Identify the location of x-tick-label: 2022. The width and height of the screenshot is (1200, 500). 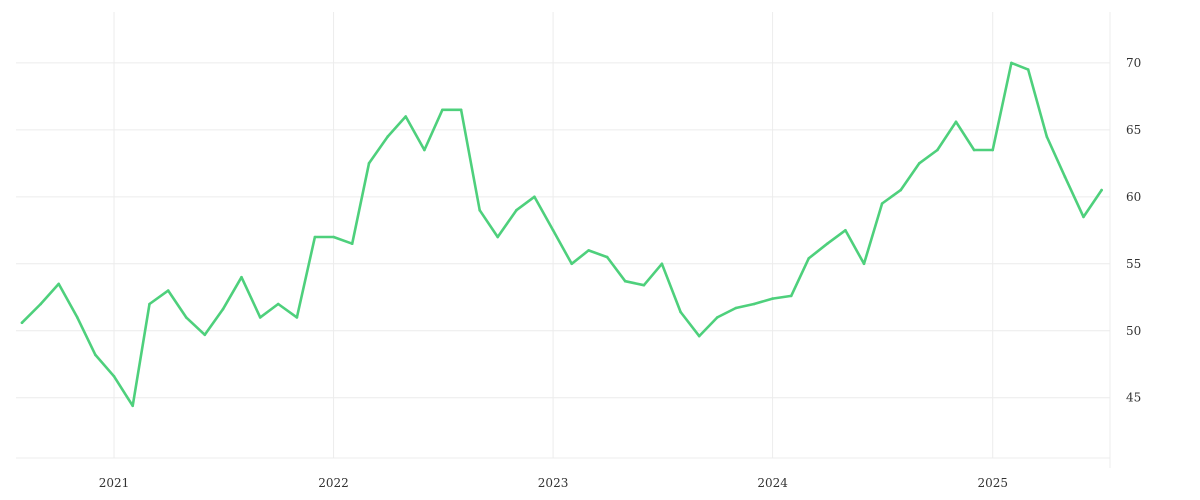
(333, 483).